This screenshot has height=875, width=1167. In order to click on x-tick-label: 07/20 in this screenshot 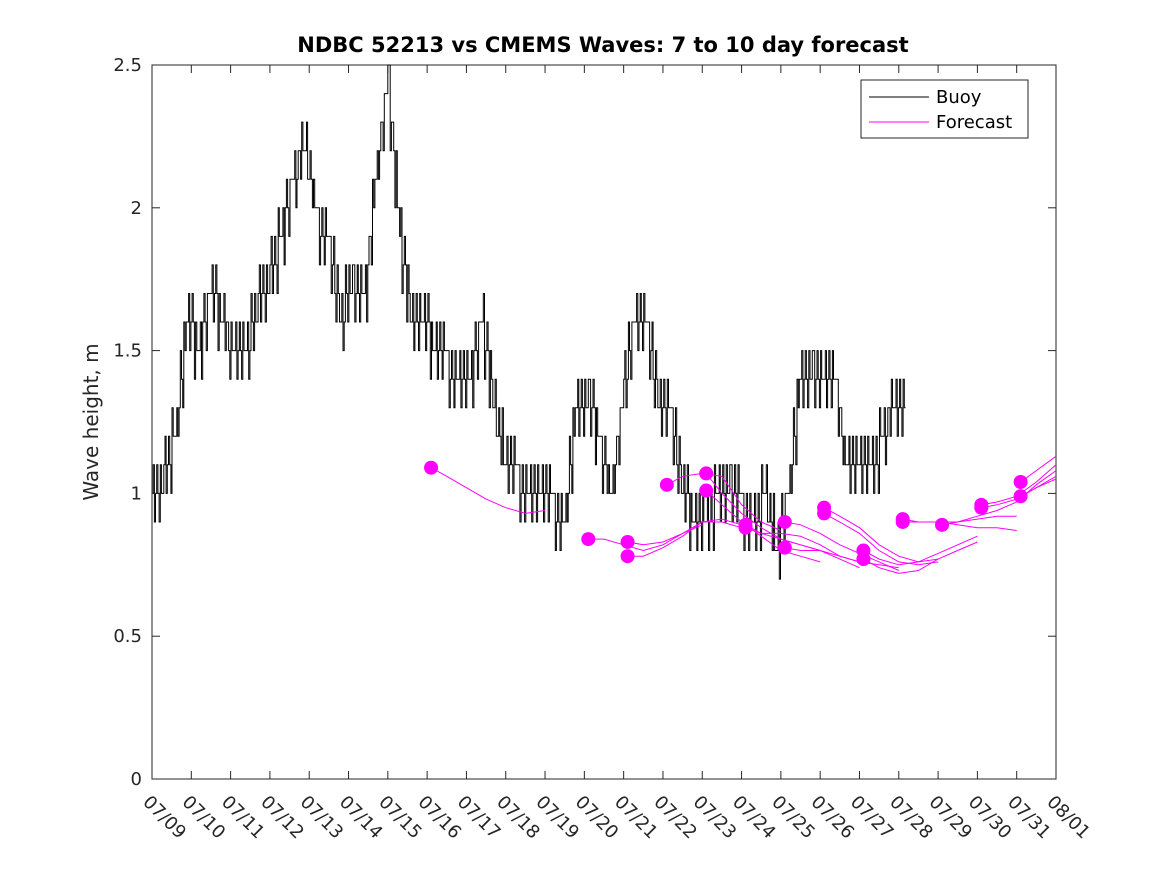, I will do `click(597, 818)`.